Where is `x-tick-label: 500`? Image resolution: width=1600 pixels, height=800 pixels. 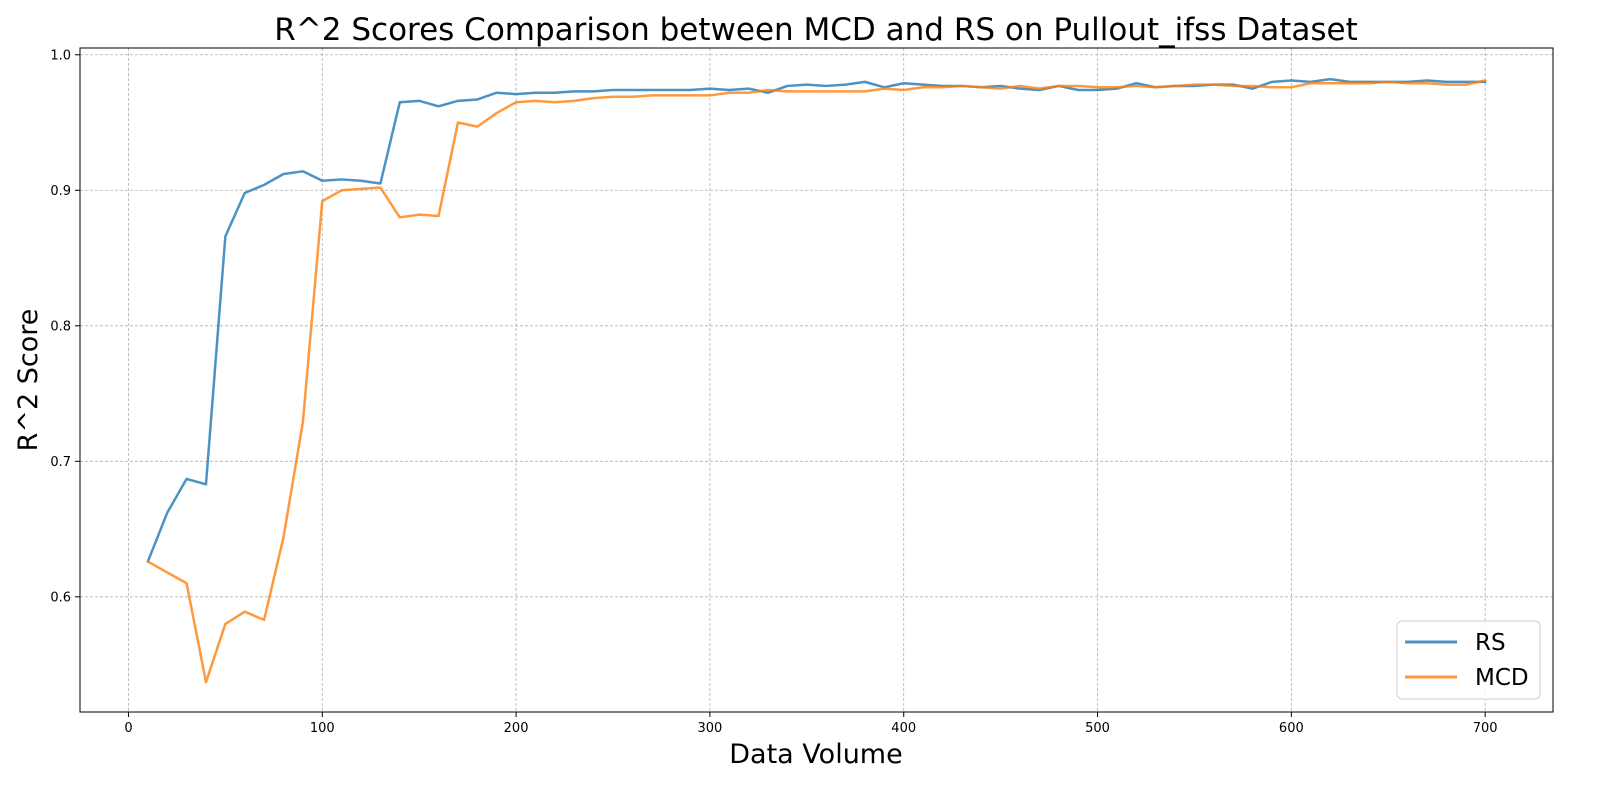
x-tick-label: 500 is located at coordinates (1097, 728).